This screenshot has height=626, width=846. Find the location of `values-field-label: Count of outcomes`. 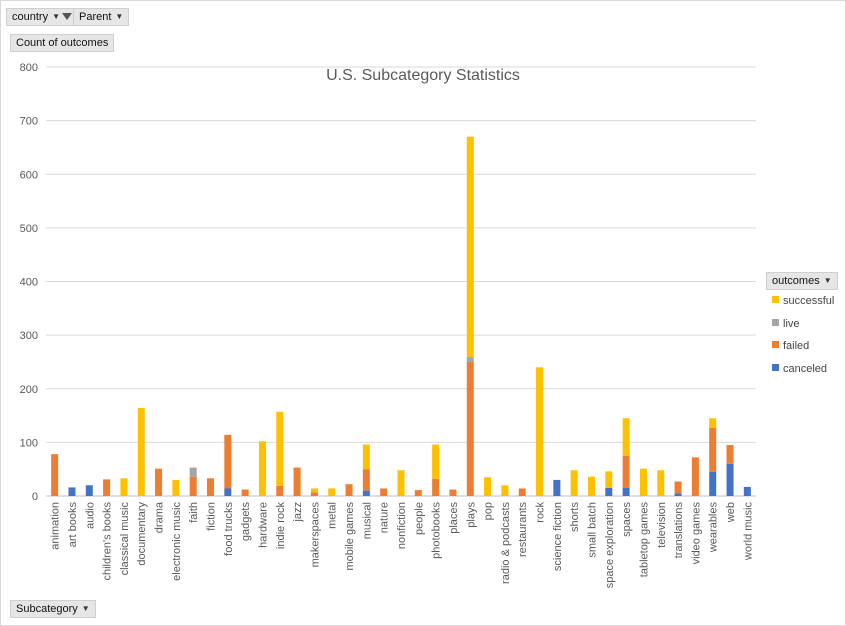

values-field-label: Count of outcomes is located at coordinates (62, 43).